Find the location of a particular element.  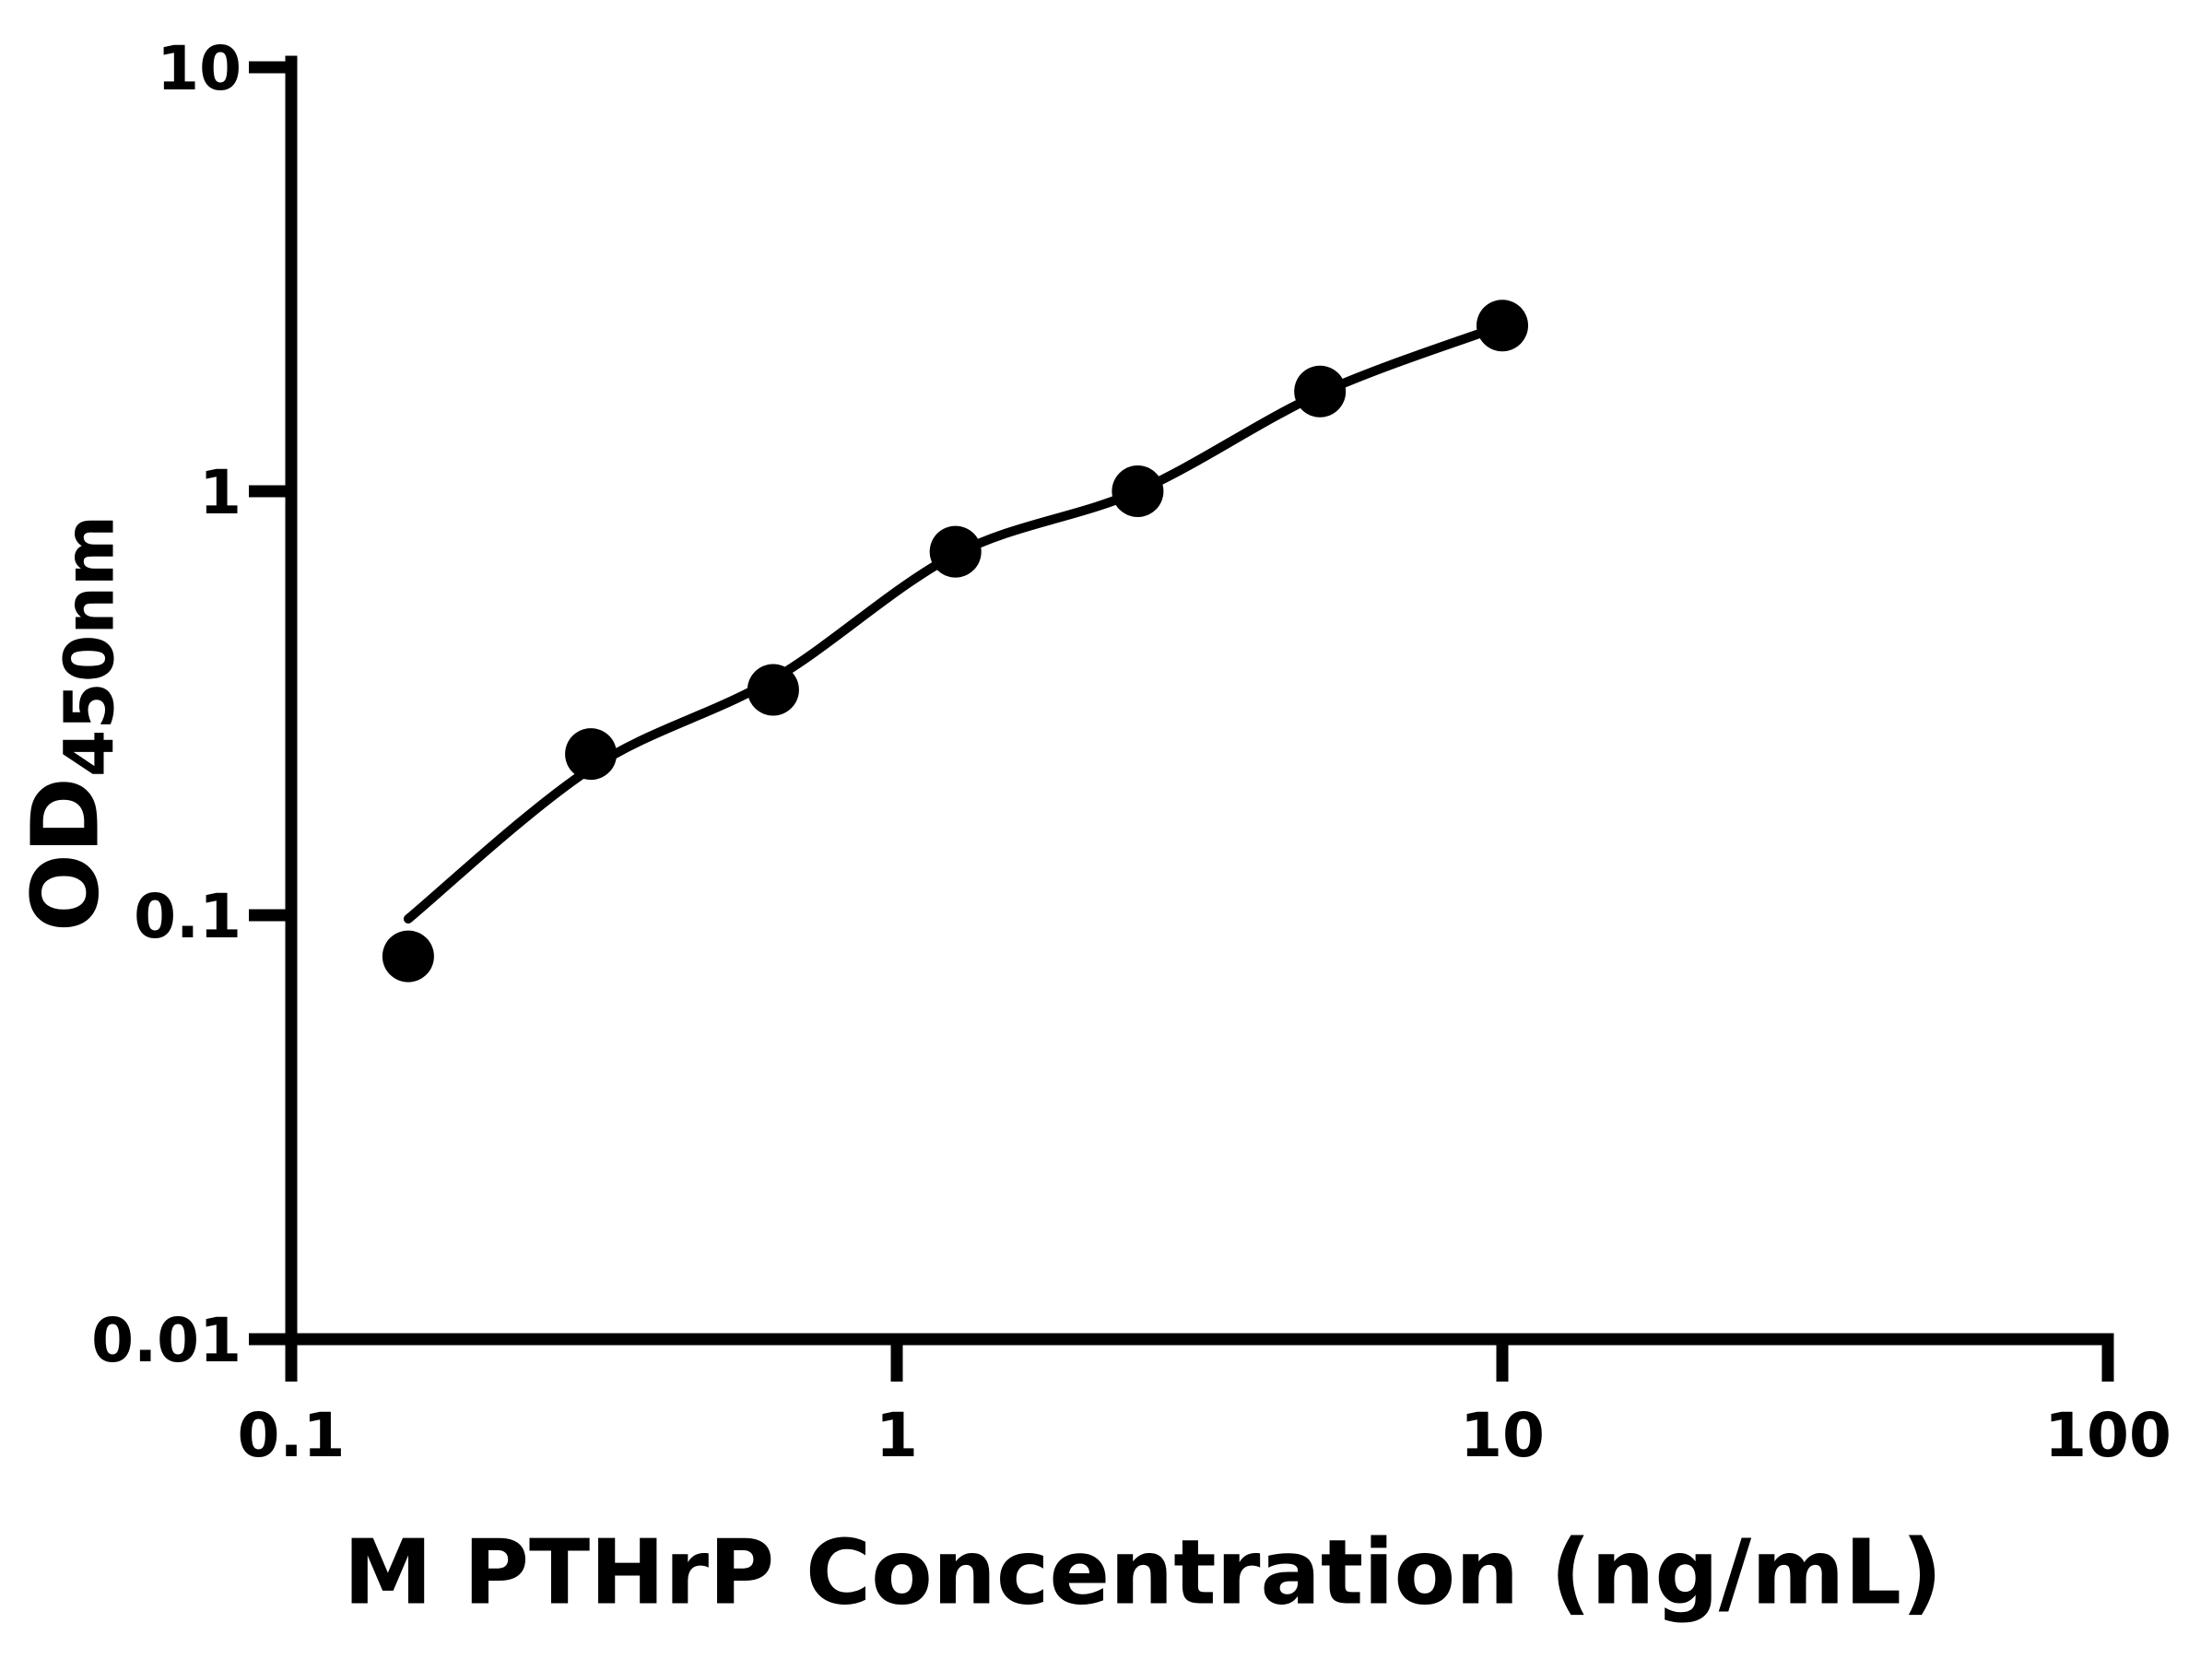

x-tick-label: 0.1 is located at coordinates (292, 1435).